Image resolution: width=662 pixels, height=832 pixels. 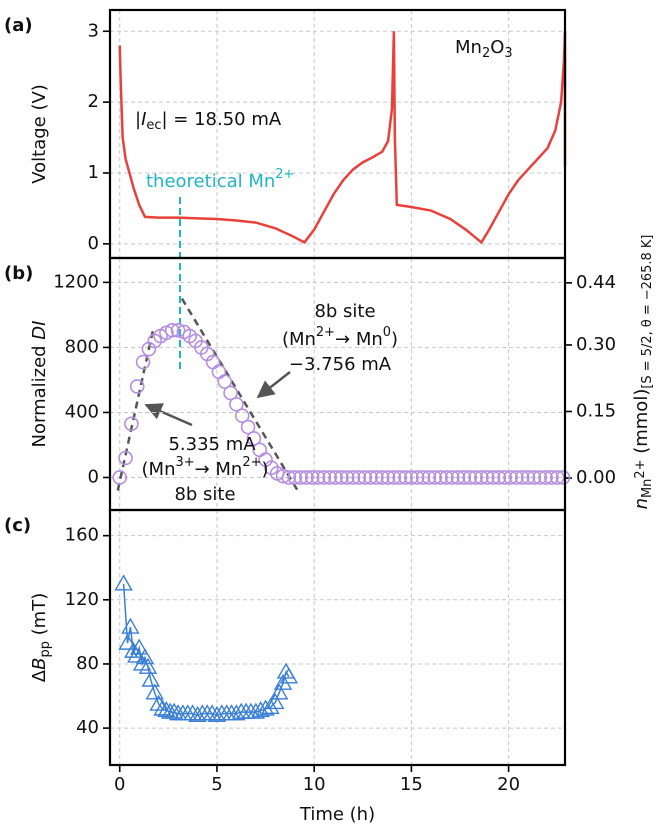 I want to click on y-tick-label: 80, so click(x=87, y=663).